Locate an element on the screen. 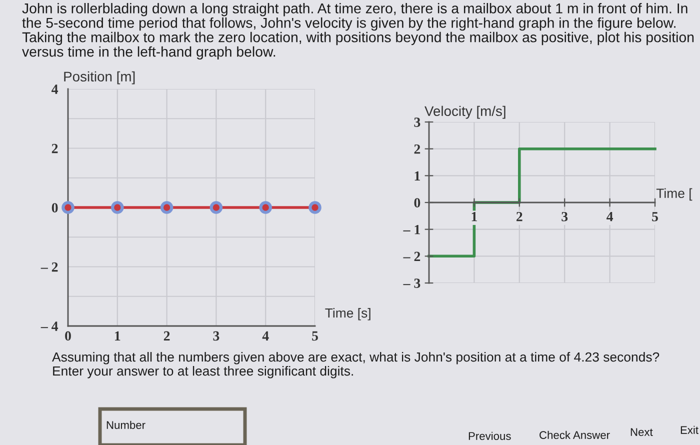 This screenshot has height=445, width=700. y-tick-label: – 4 is located at coordinates (49, 326).